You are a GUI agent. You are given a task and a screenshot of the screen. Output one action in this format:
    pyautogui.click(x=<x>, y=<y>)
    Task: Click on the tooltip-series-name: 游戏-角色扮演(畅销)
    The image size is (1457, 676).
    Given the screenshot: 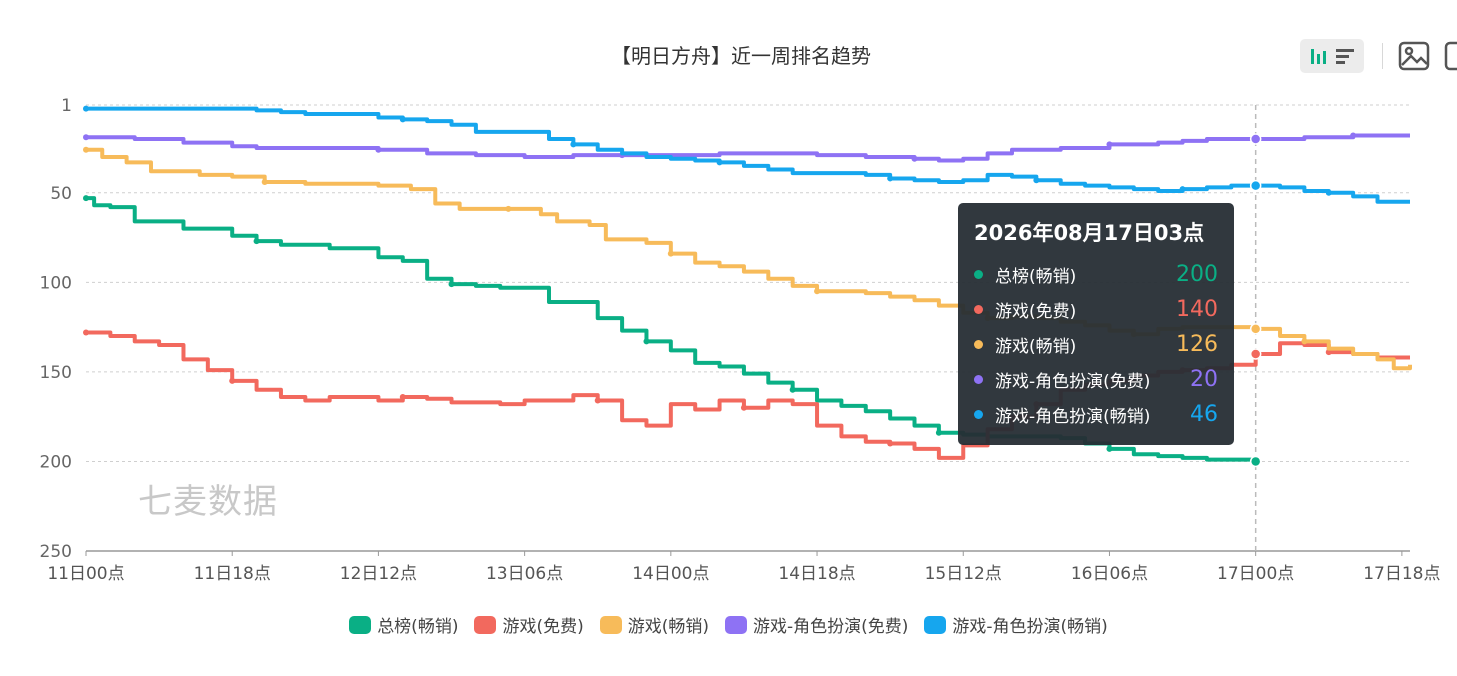 What is the action you would take?
    pyautogui.click(x=1073, y=417)
    